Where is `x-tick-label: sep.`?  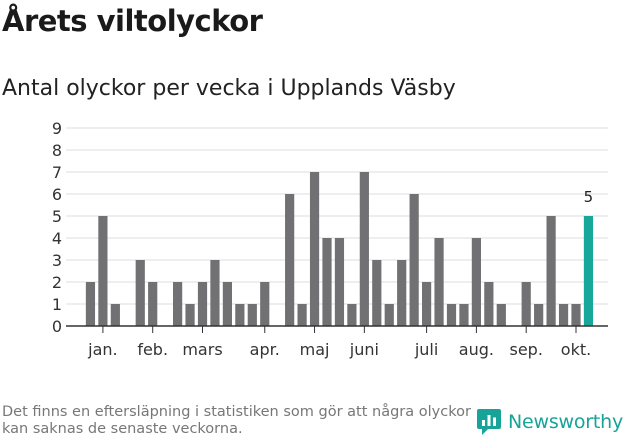 x-tick-label: sep. is located at coordinates (525, 349).